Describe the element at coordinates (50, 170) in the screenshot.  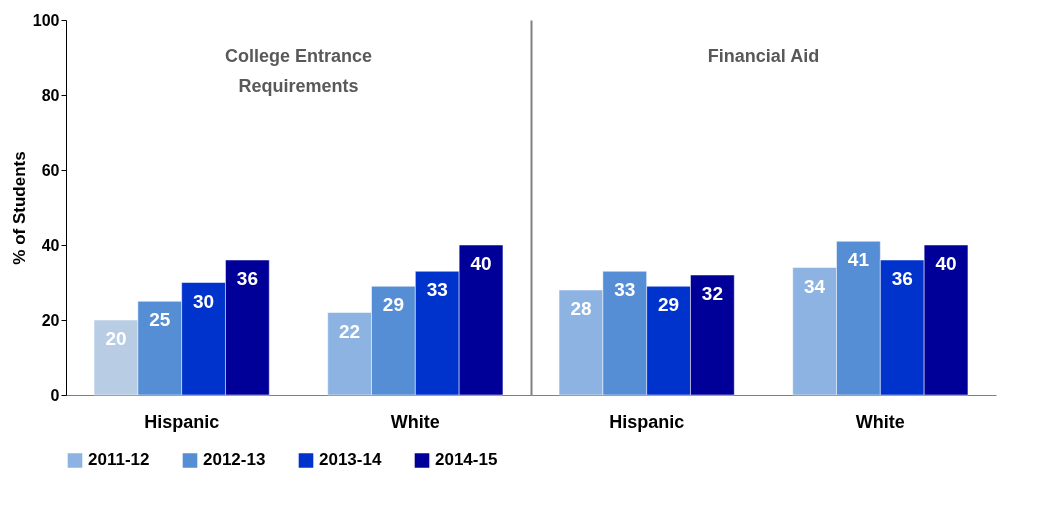
I see `y-tick-label: 60` at that location.